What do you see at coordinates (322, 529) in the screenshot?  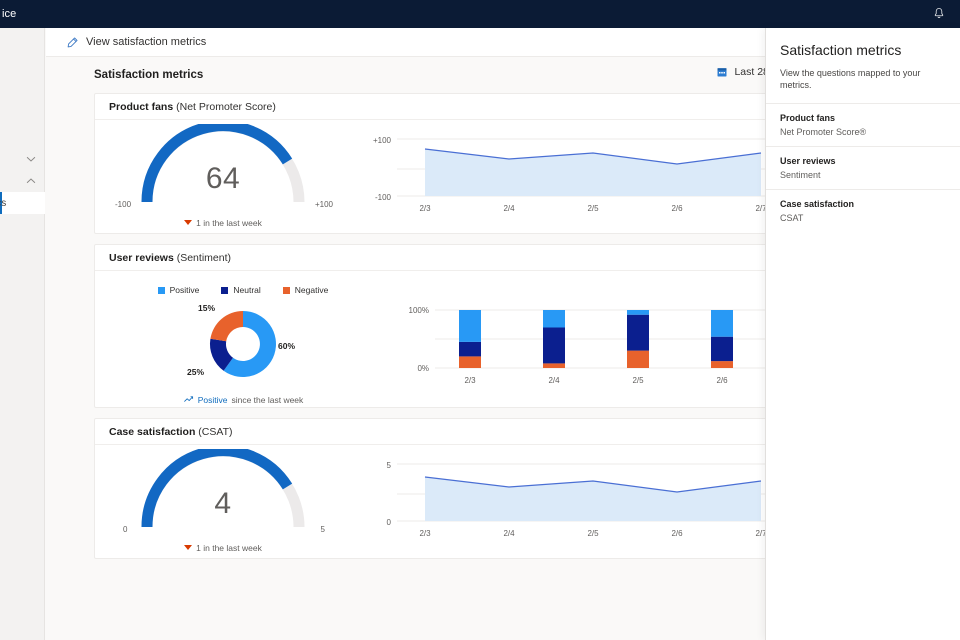 I see `gauge-max-label: 5` at bounding box center [322, 529].